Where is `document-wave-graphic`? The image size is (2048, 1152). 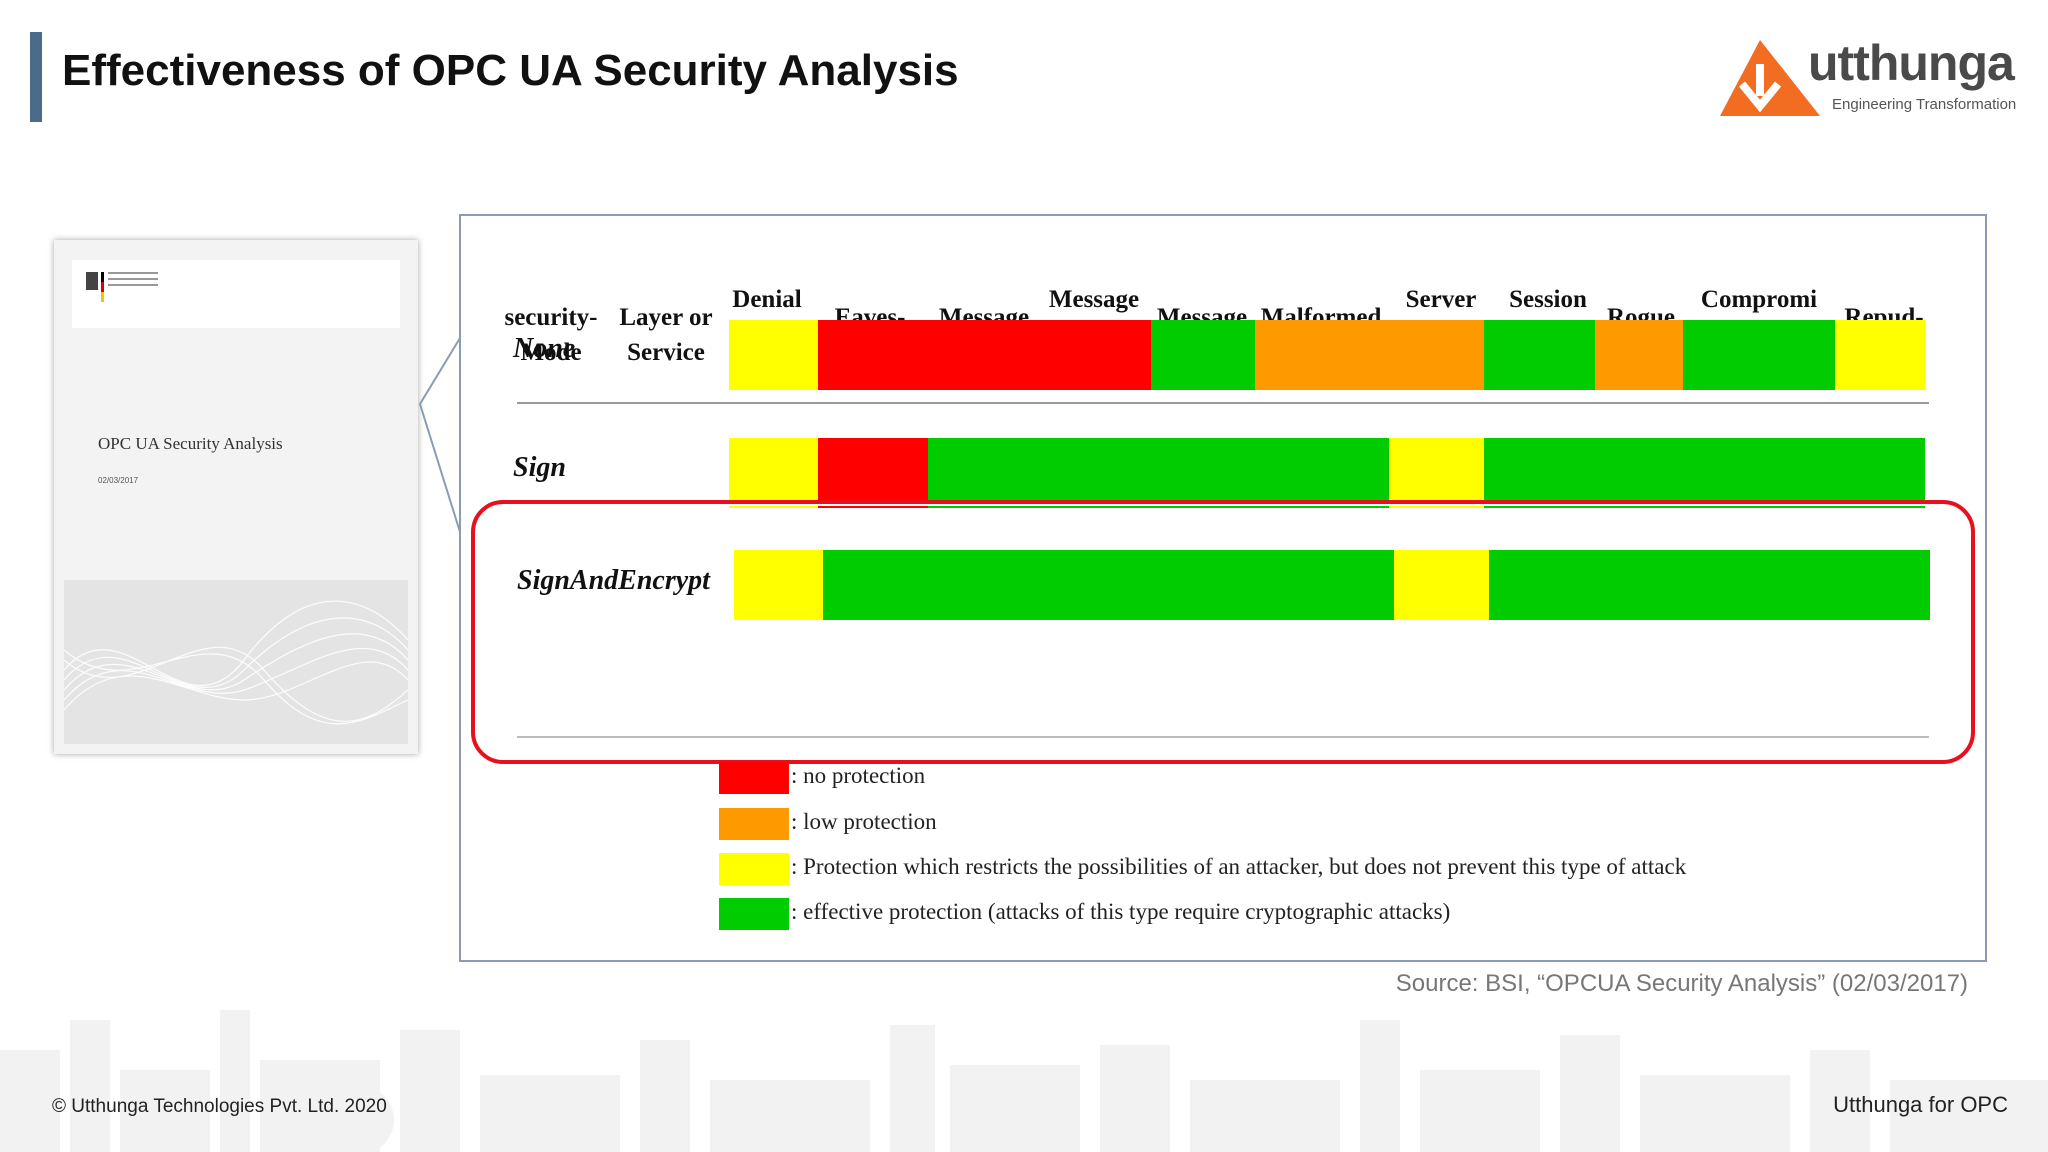 document-wave-graphic is located at coordinates (236, 662).